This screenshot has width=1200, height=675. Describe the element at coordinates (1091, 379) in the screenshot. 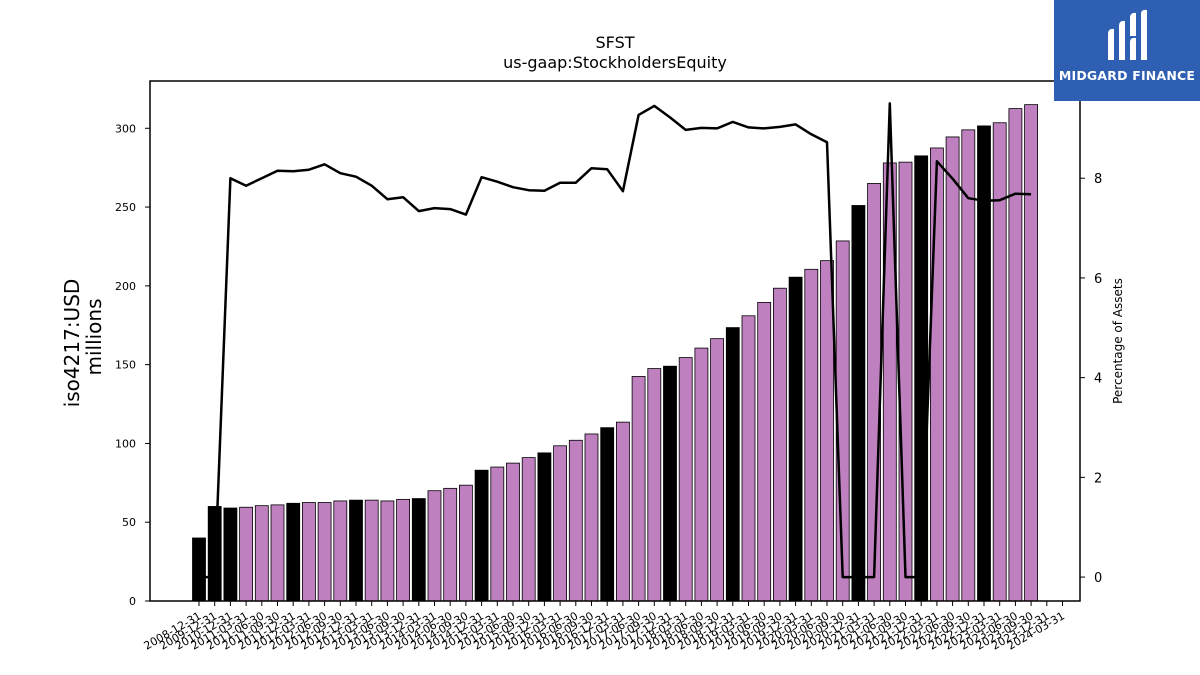

I see `right-axis: 0 2 4 6 8` at that location.